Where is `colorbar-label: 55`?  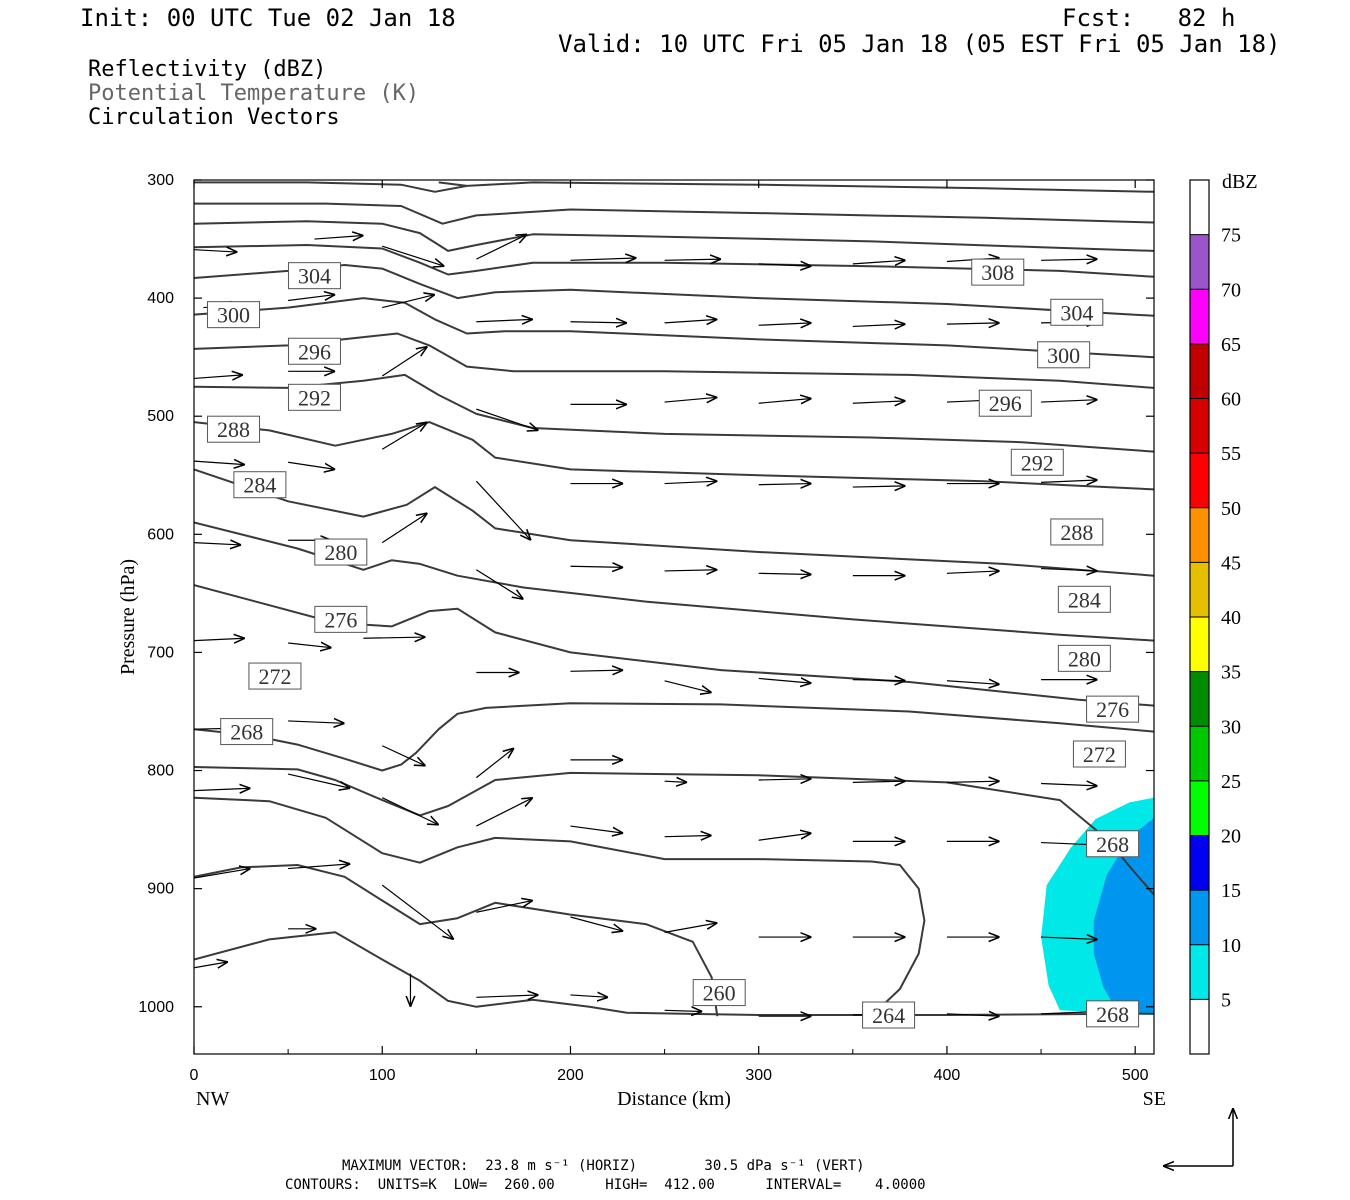
colorbar-label: 55 is located at coordinates (1231, 454).